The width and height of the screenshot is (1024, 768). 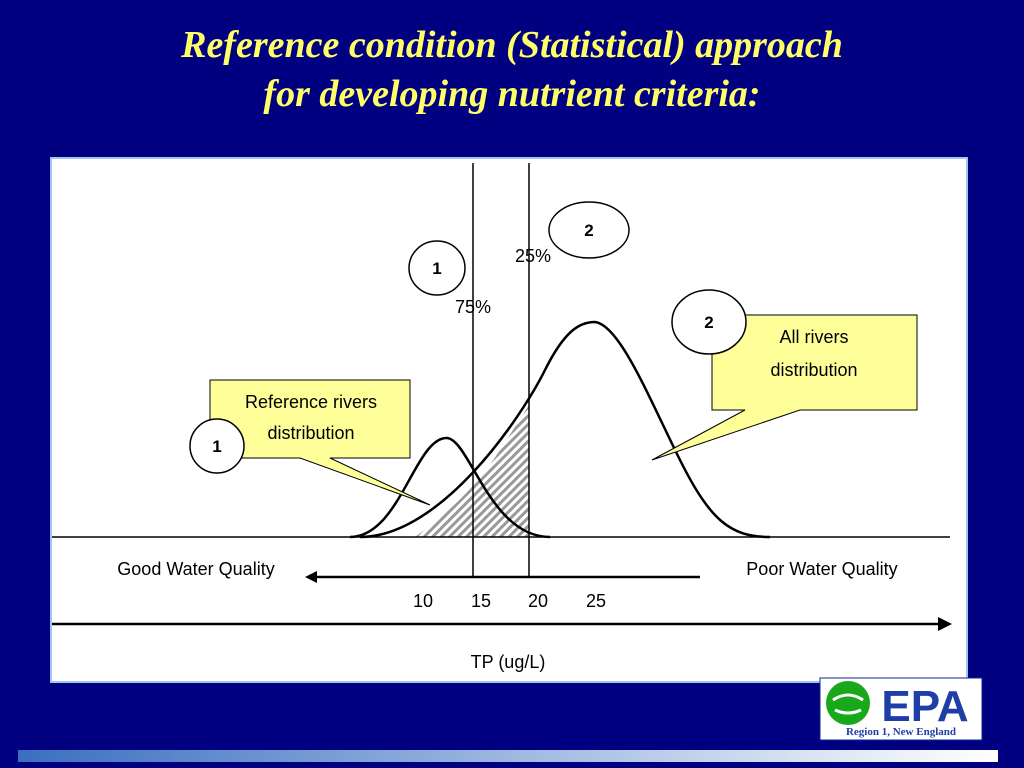 I want to click on reference-curve, so click(x=450, y=487).